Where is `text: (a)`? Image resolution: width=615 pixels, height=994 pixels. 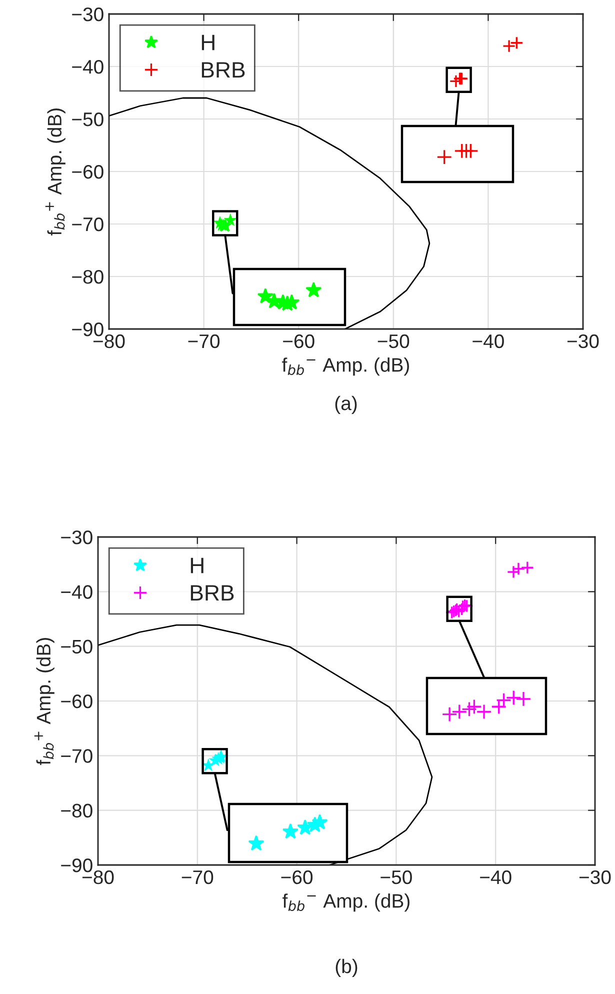
text: (a) is located at coordinates (346, 405).